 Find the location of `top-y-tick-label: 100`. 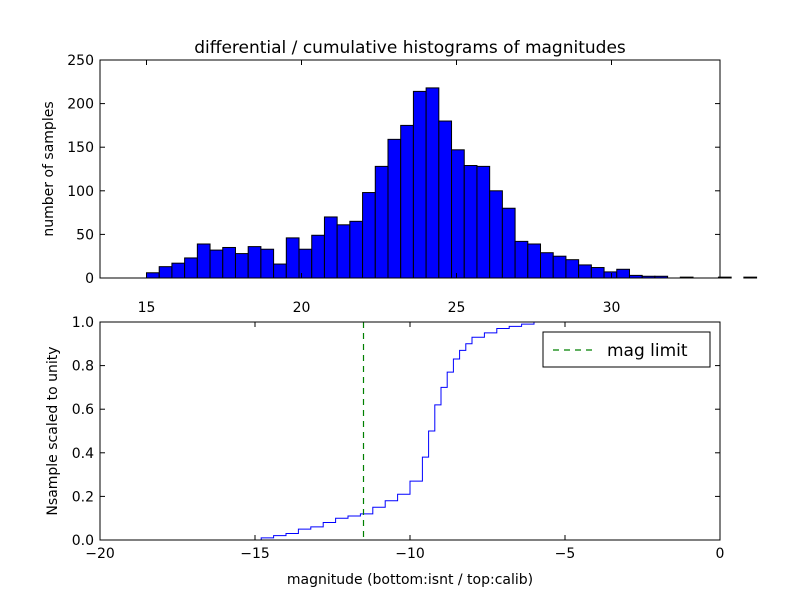

top-y-tick-label: 100 is located at coordinates (80, 192).